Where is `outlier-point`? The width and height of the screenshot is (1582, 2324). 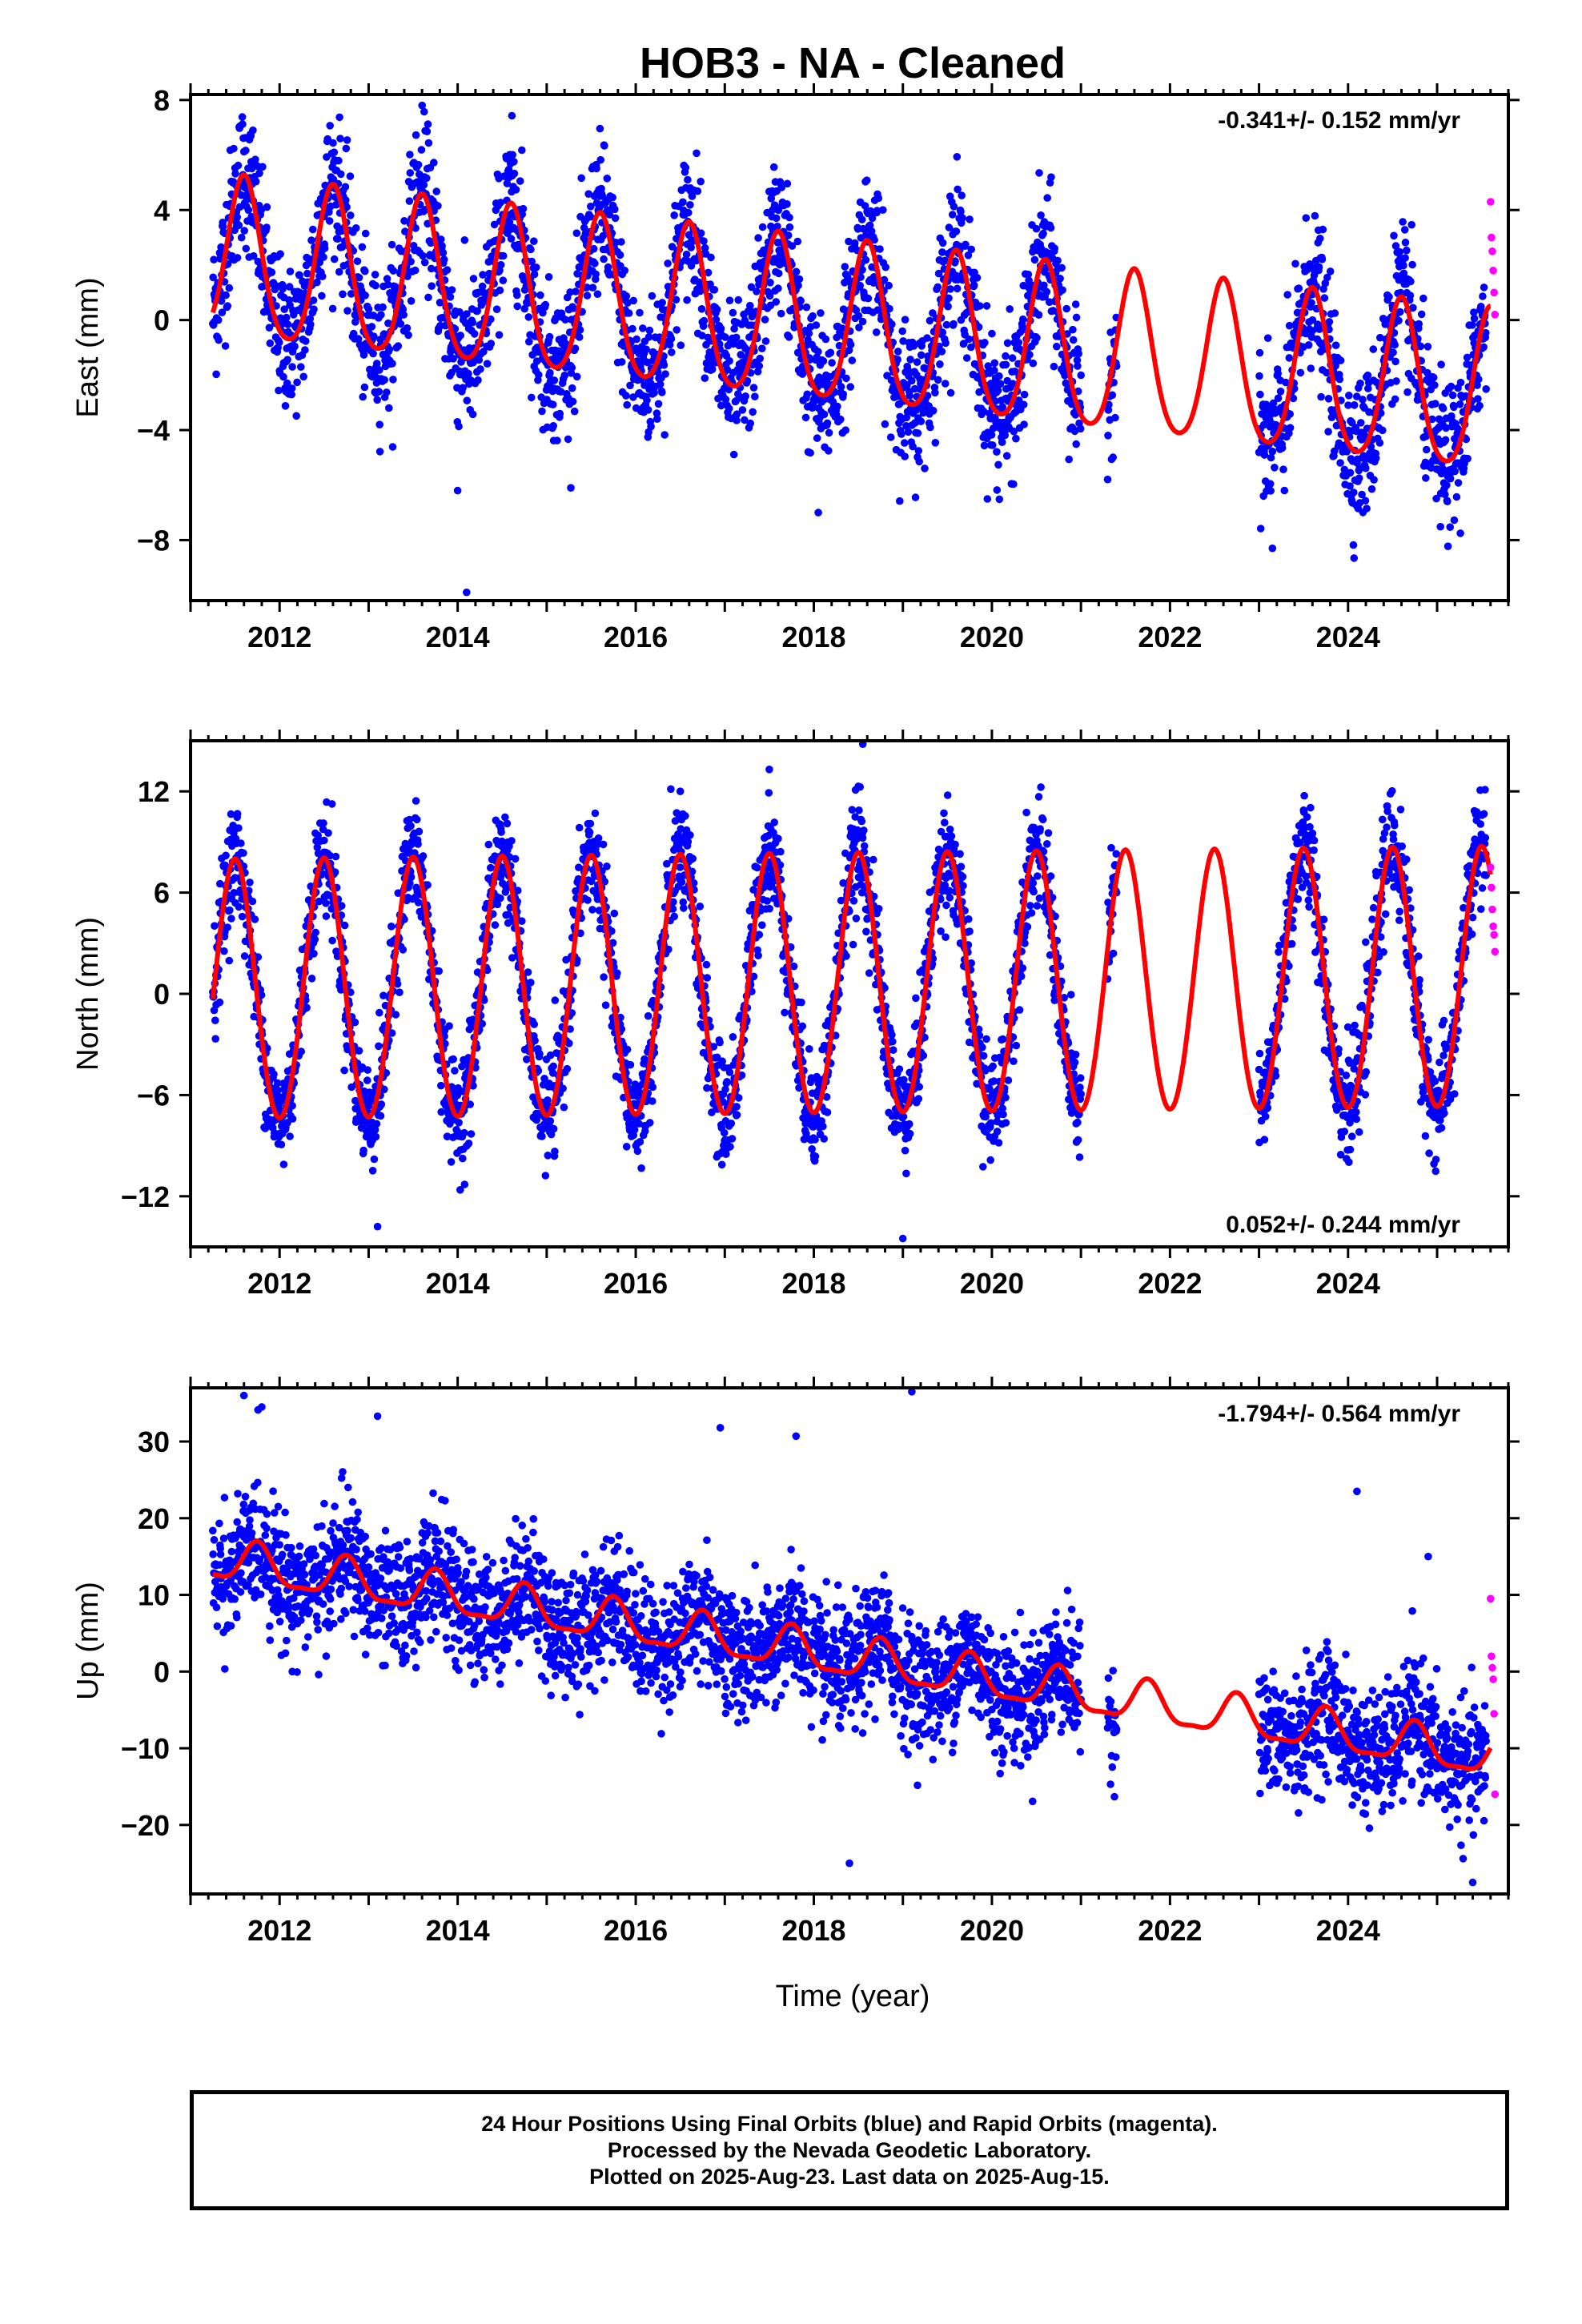 outlier-point is located at coordinates (1273, 548).